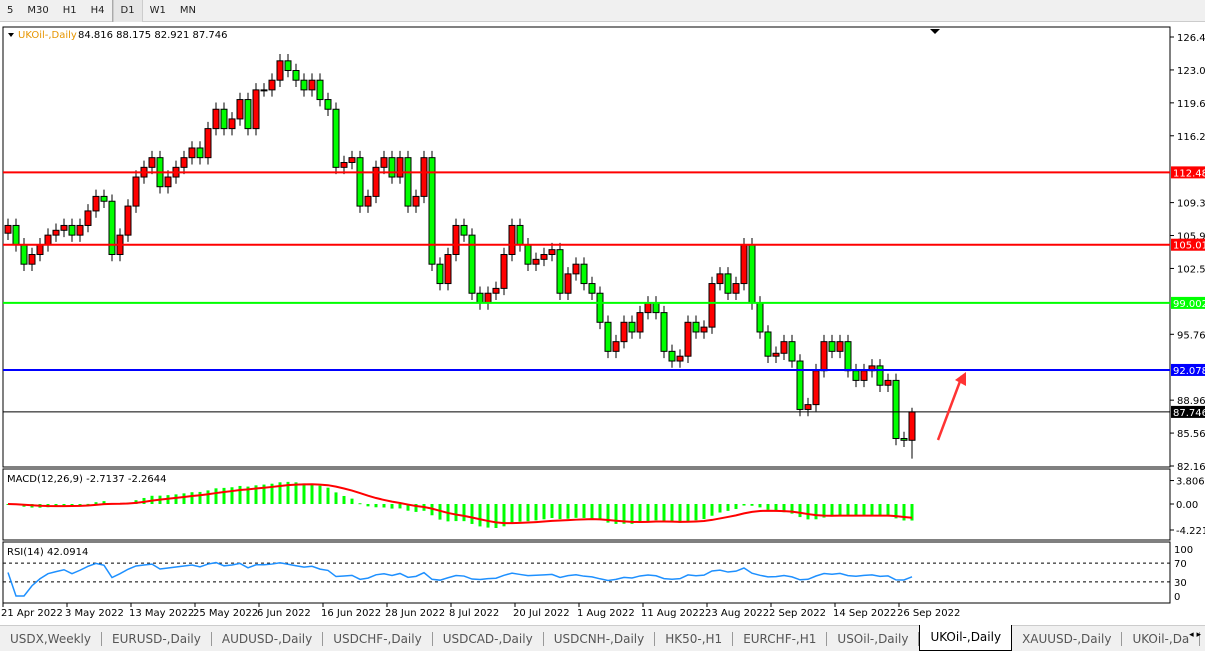 This screenshot has width=1205, height=651. Describe the element at coordinates (950, 408) in the screenshot. I see `arrow-annotation` at that location.